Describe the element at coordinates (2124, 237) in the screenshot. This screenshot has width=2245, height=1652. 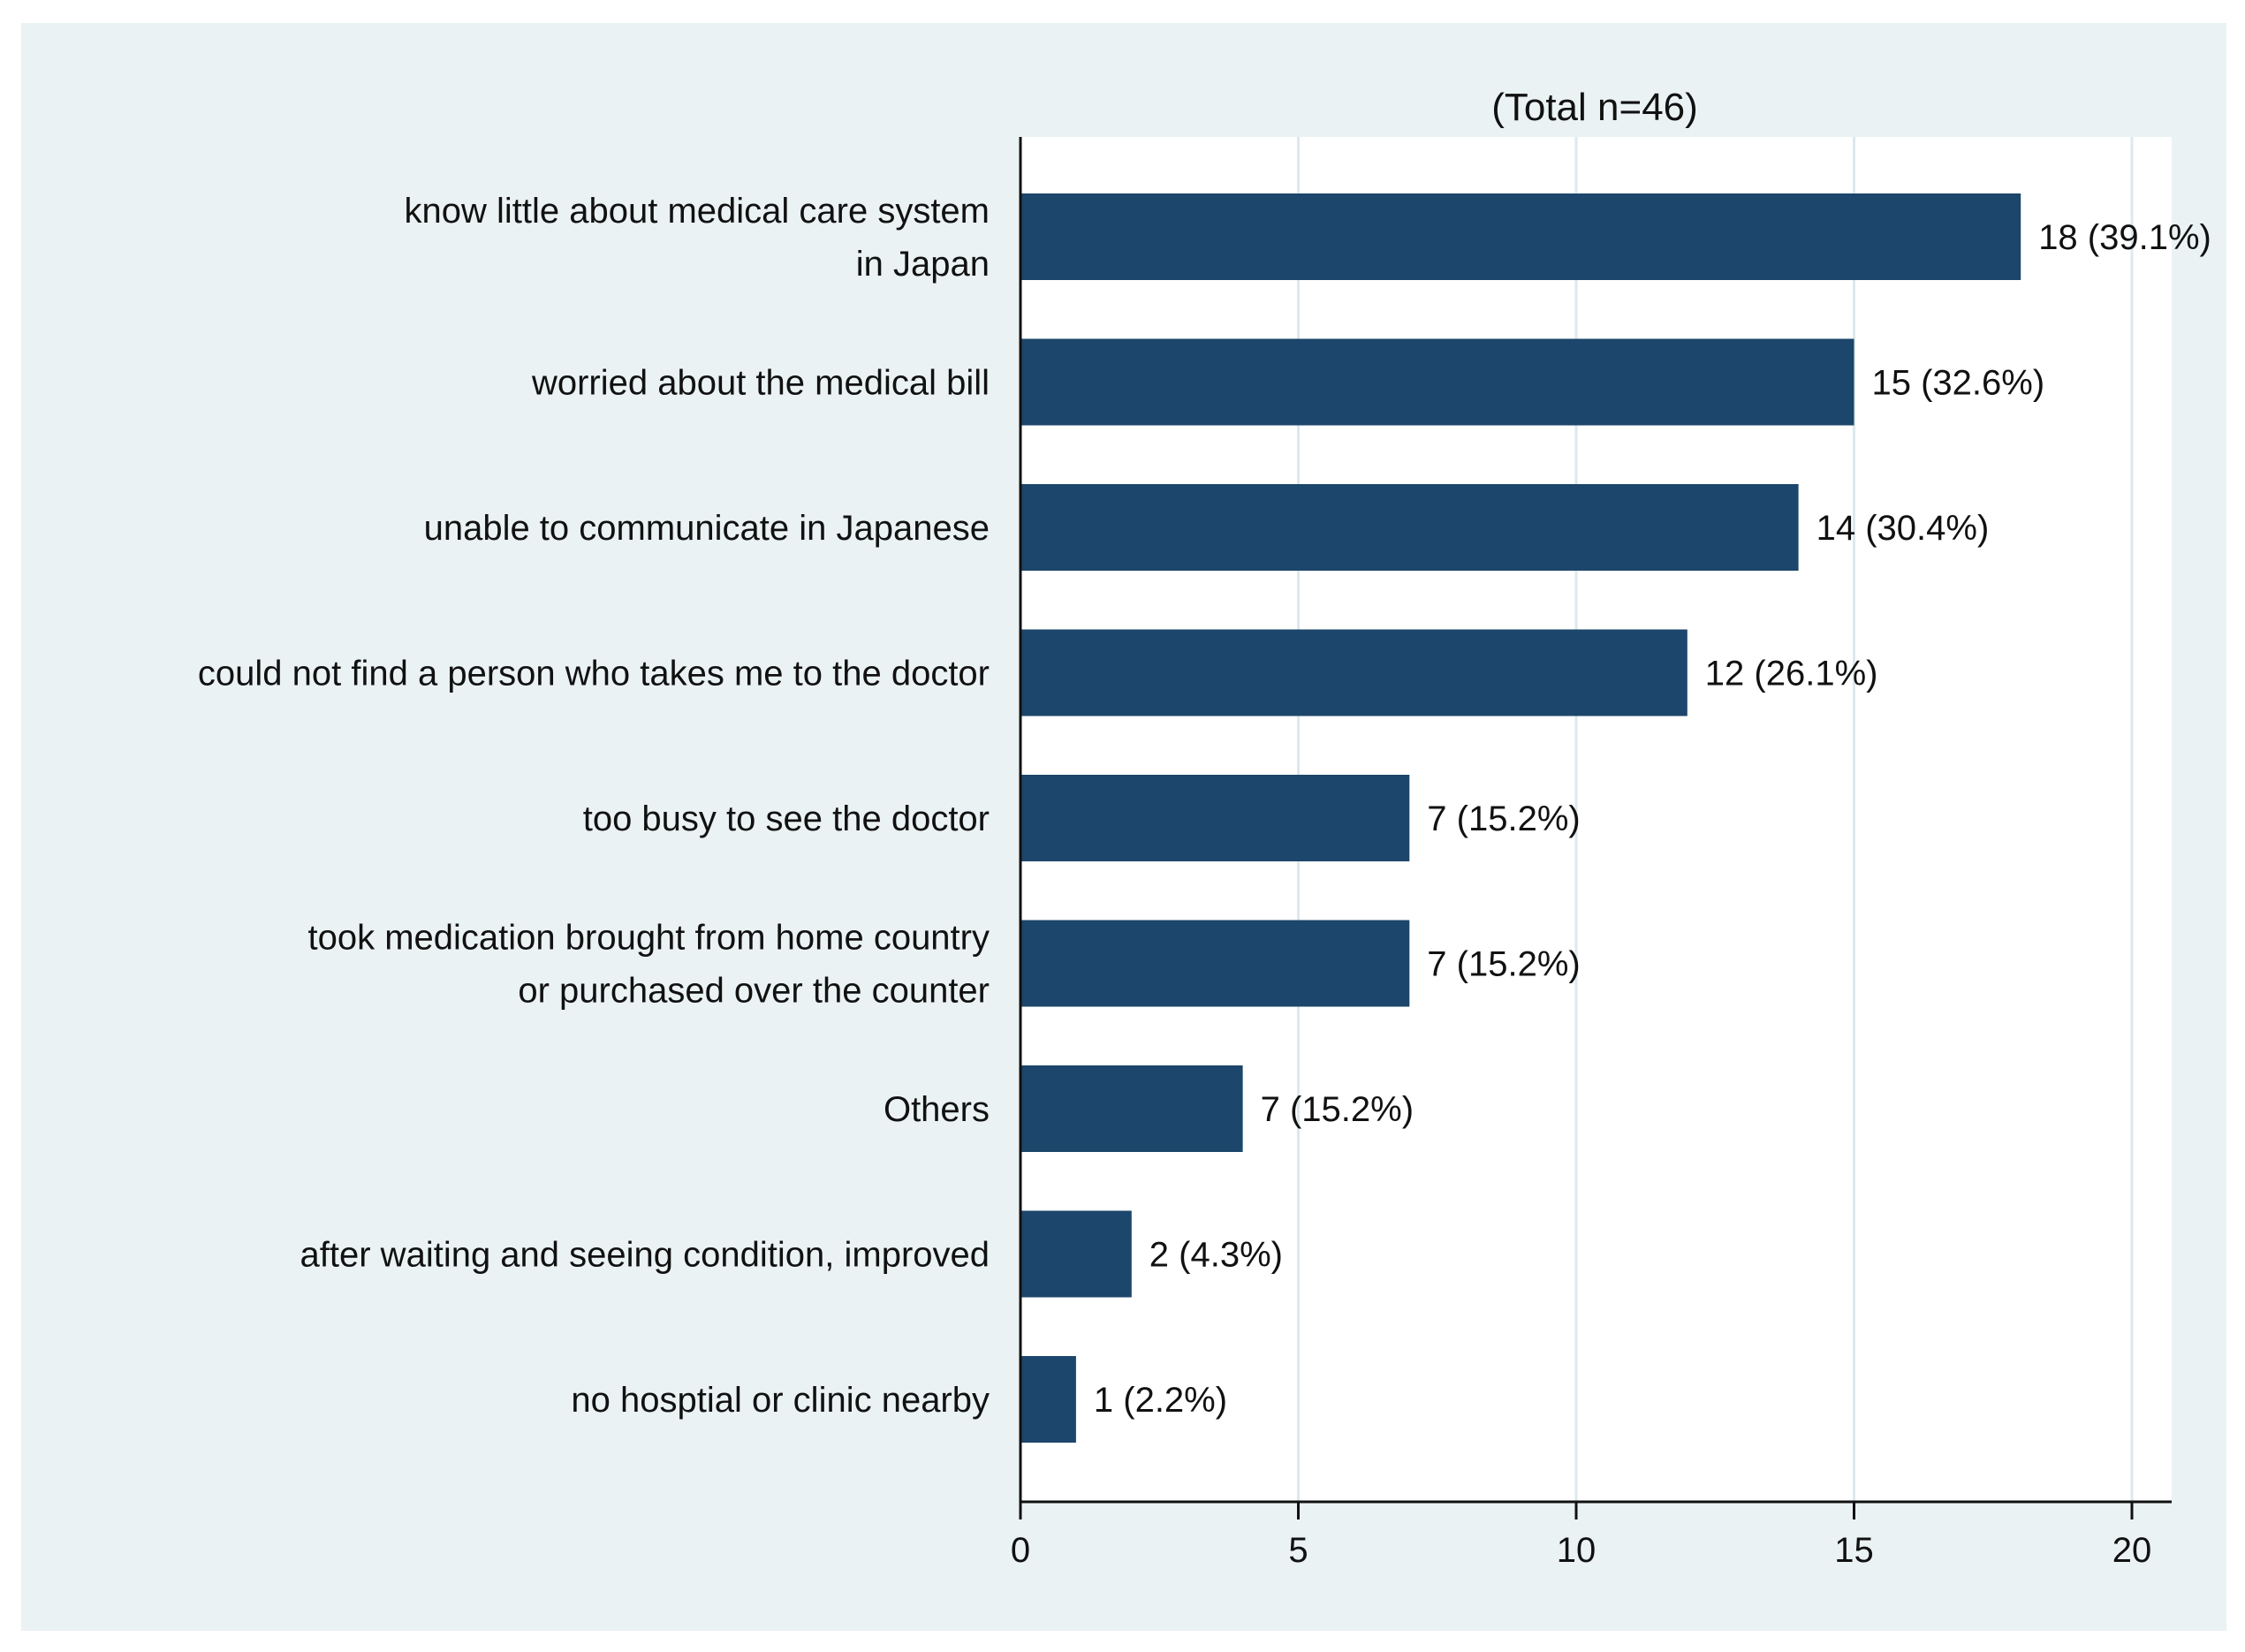
I see `data-label: 18 (39.1%)` at that location.